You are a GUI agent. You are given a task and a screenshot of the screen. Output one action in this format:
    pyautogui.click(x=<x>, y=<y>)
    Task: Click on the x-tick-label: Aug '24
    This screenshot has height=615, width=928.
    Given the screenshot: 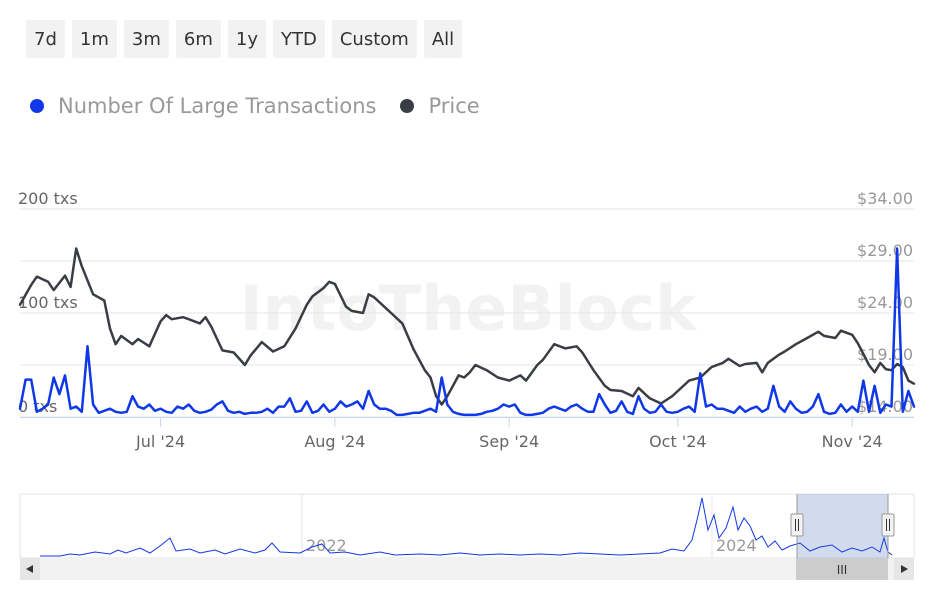 What is the action you would take?
    pyautogui.click(x=334, y=441)
    